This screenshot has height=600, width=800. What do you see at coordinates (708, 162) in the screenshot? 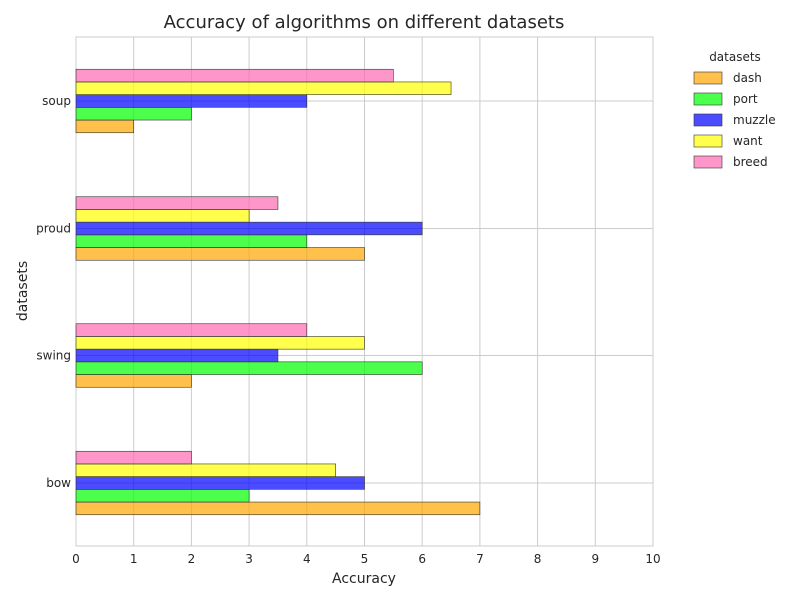
I see `legend-swatch-breed` at bounding box center [708, 162].